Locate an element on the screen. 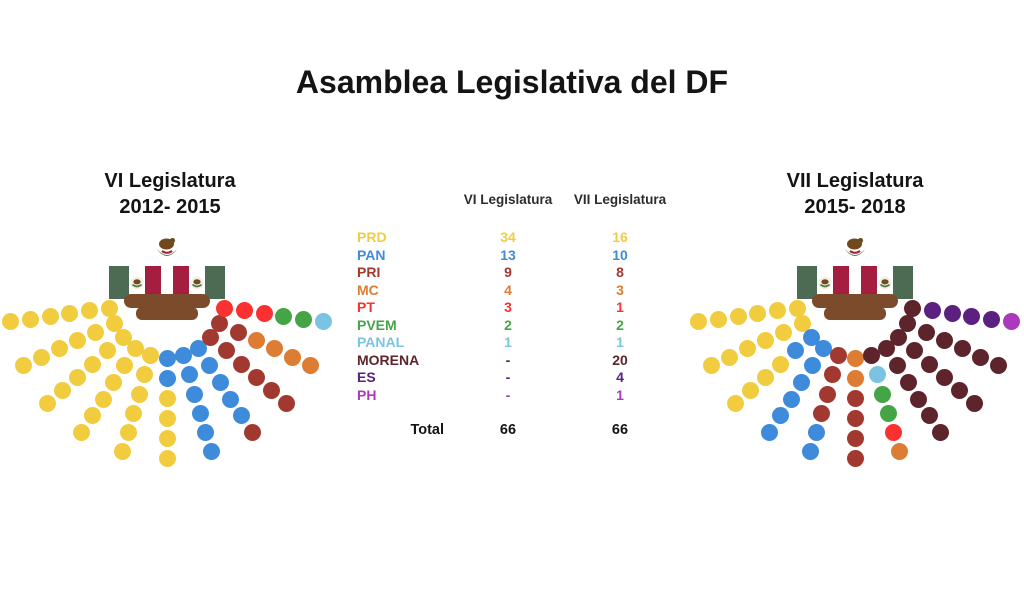  vi-chart-title-line: VI Legislatura is located at coordinates (170, 181).